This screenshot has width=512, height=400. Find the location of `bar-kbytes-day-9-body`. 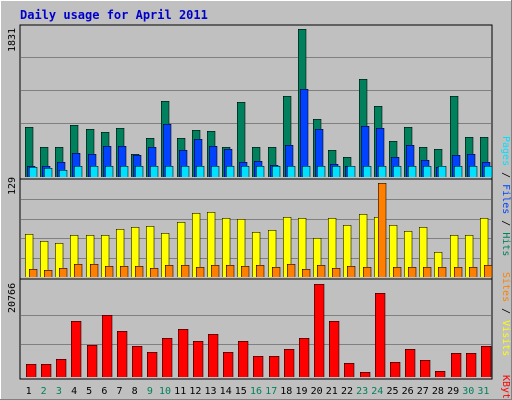

bar-kbytes-day-9-body is located at coordinates (152, 364).